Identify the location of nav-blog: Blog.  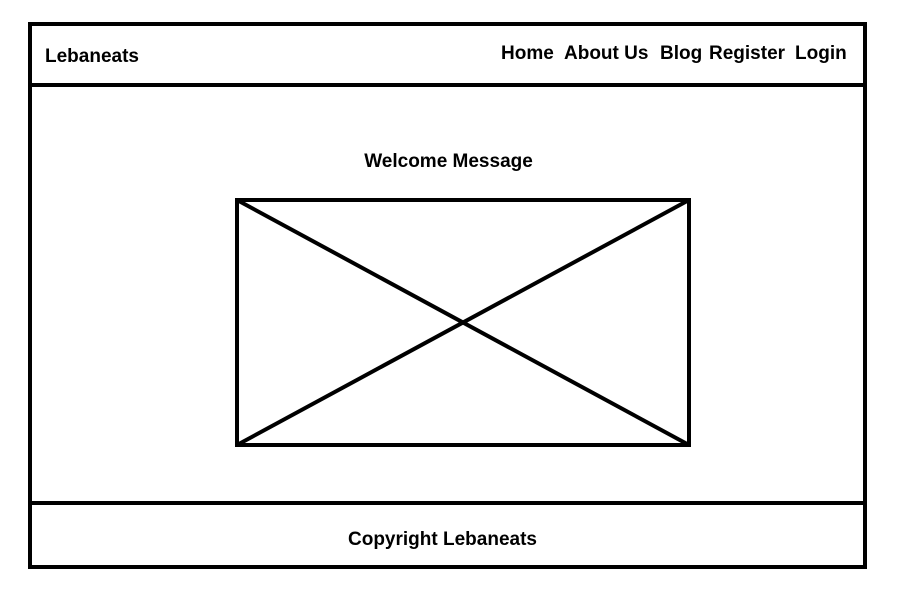
(681, 53).